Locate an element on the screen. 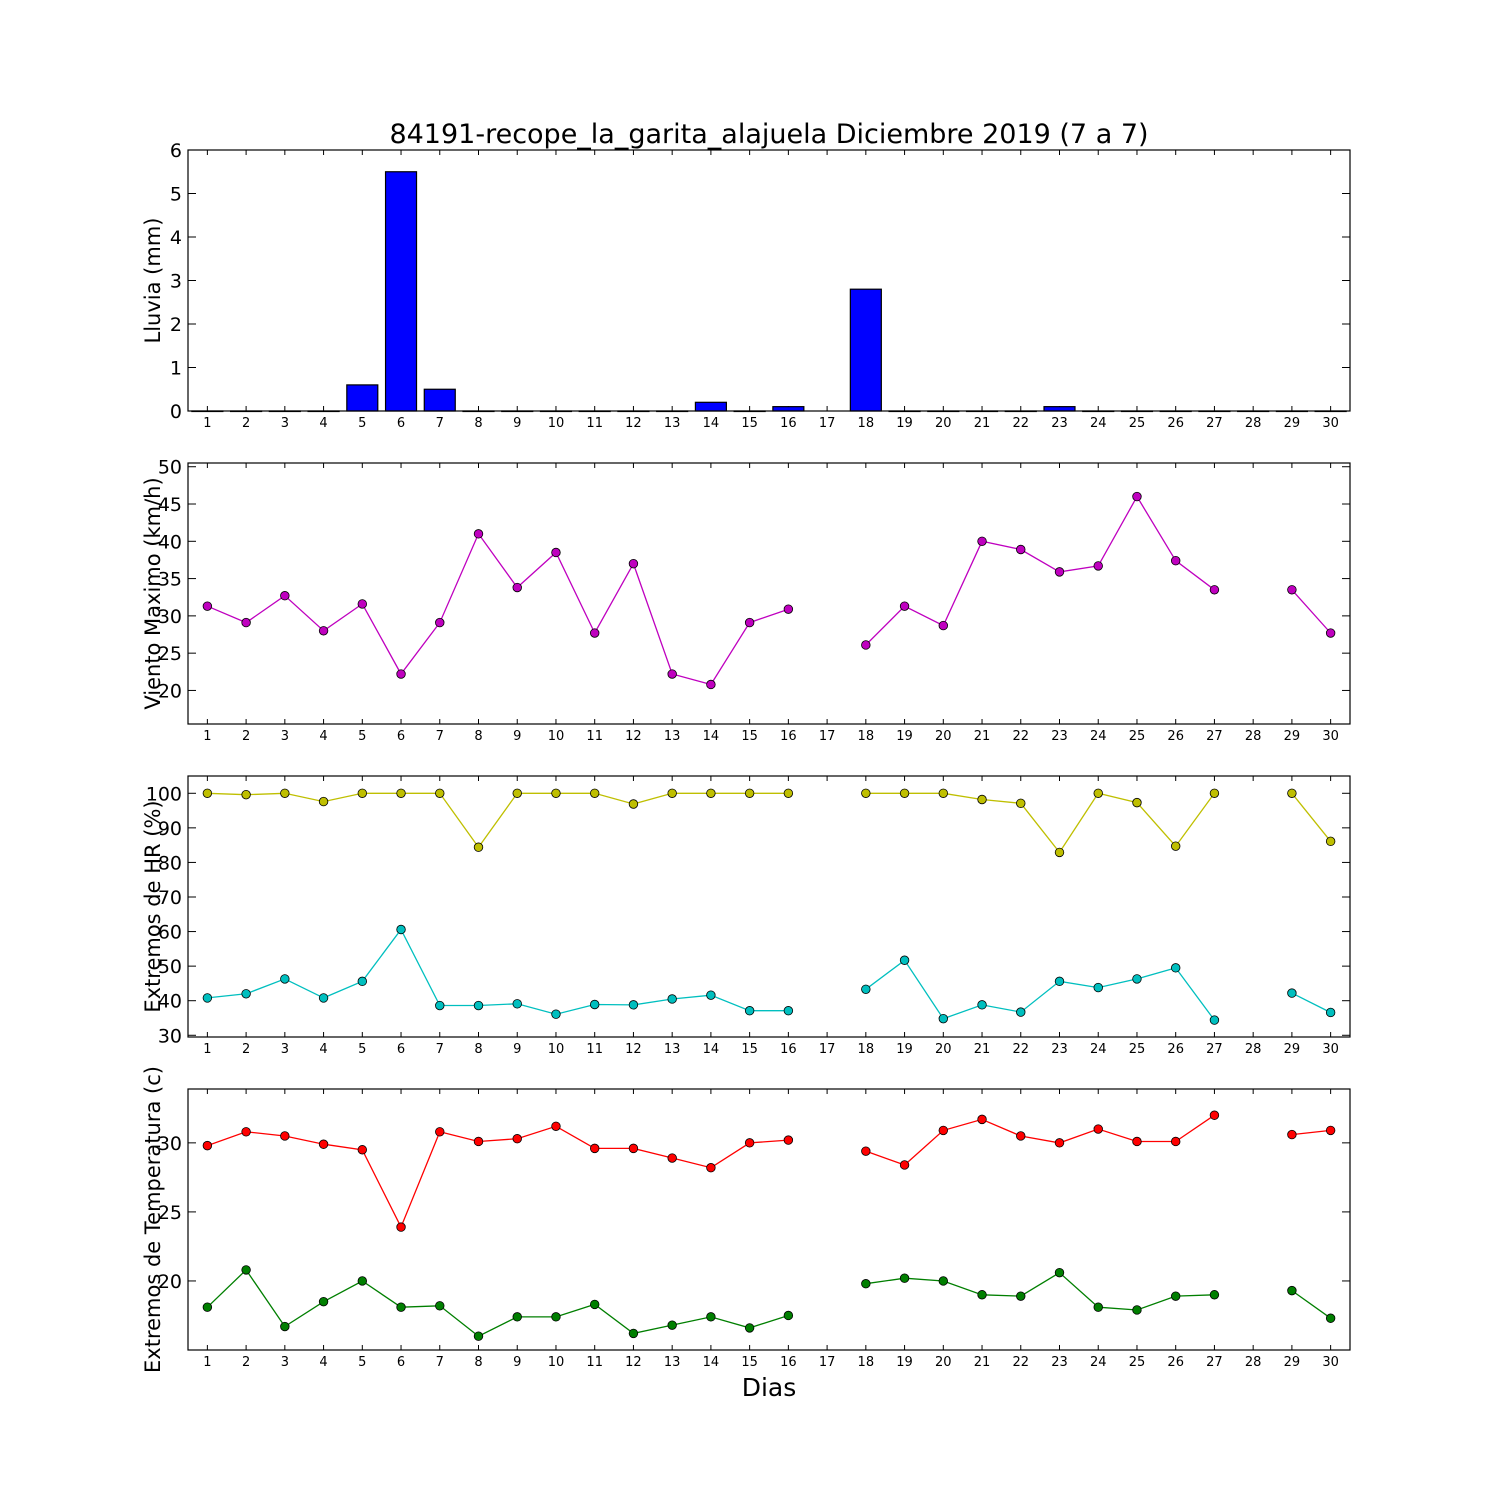 The image size is (1500, 1500). y-tick-label: 40 is located at coordinates (170, 1002).